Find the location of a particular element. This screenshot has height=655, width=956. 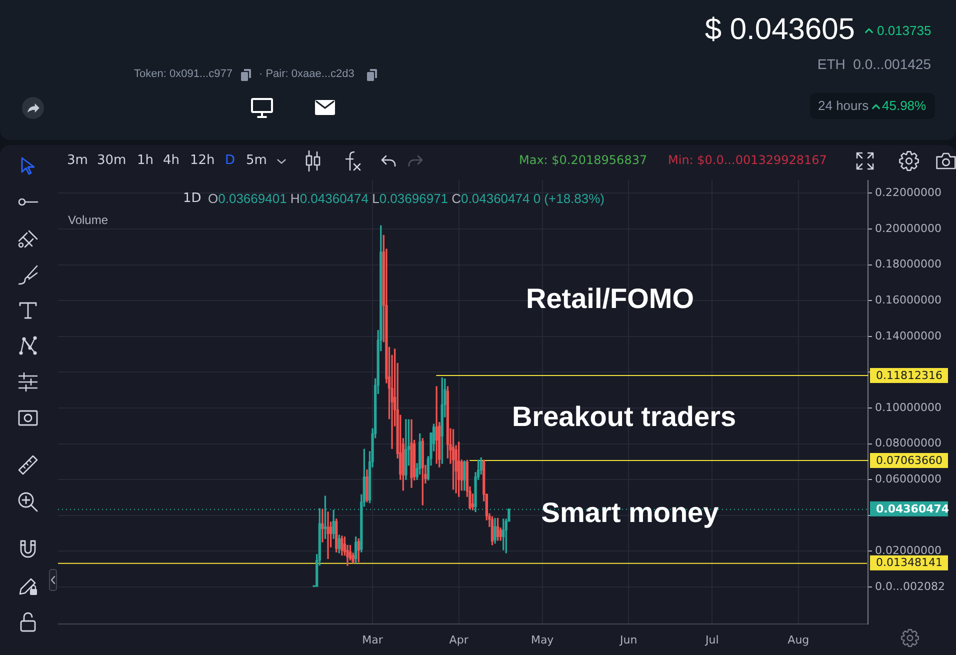

text: Max: $0.2018956837 is located at coordinates (583, 160).